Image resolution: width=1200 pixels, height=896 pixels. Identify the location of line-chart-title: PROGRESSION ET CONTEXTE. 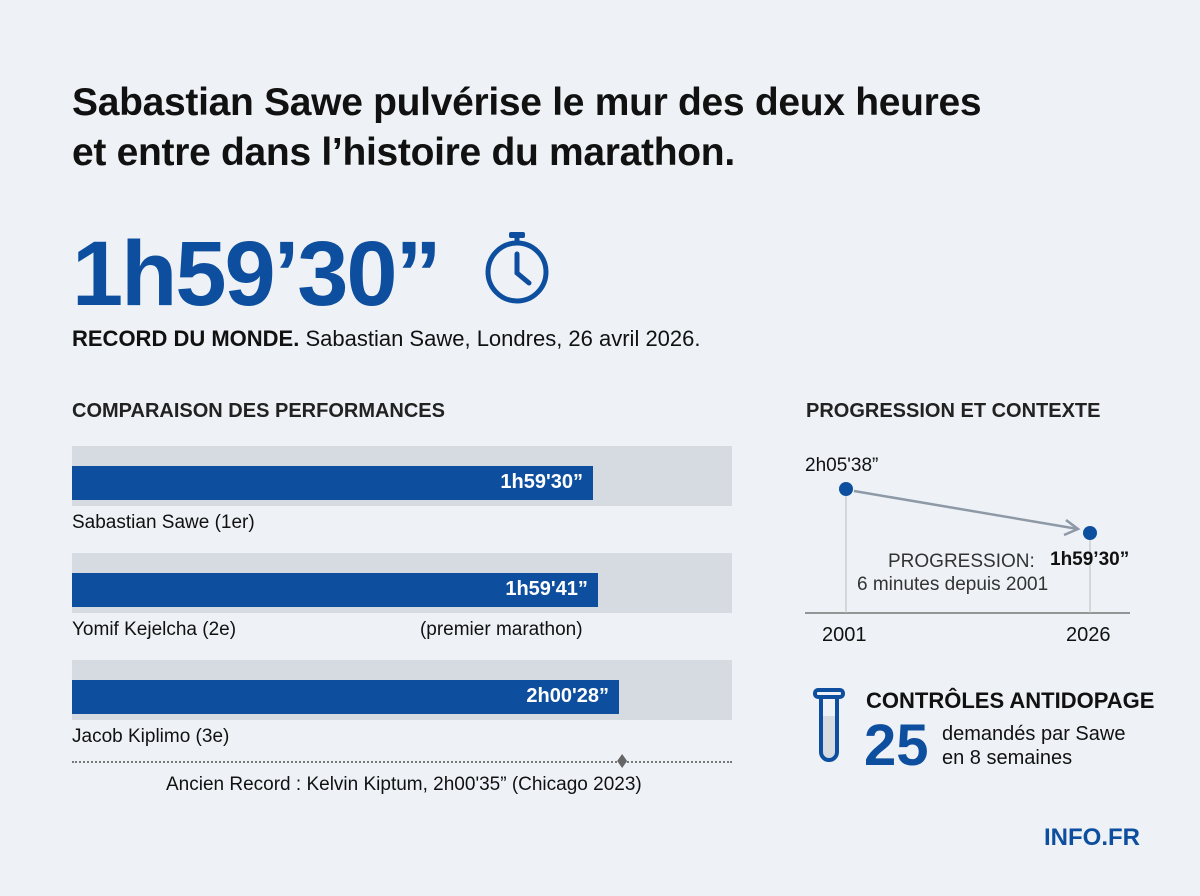
(953, 411).